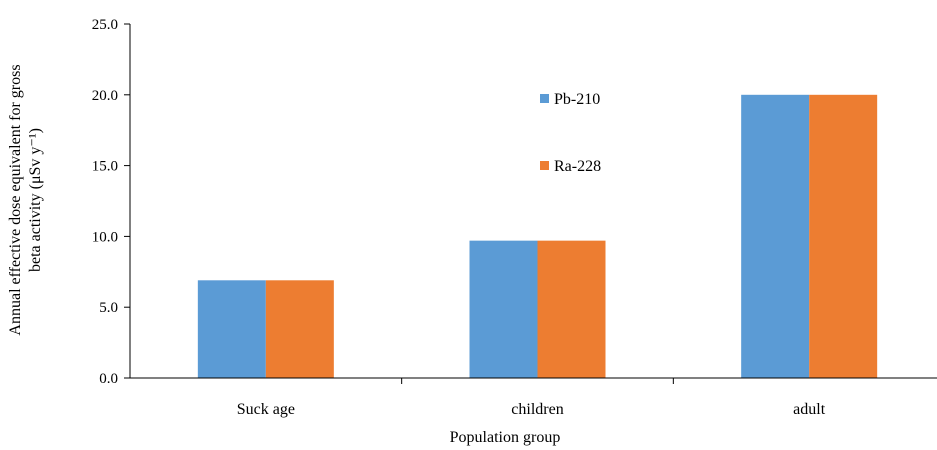 The image size is (937, 450). I want to click on y-tick-label: 25.0, so click(105, 25).